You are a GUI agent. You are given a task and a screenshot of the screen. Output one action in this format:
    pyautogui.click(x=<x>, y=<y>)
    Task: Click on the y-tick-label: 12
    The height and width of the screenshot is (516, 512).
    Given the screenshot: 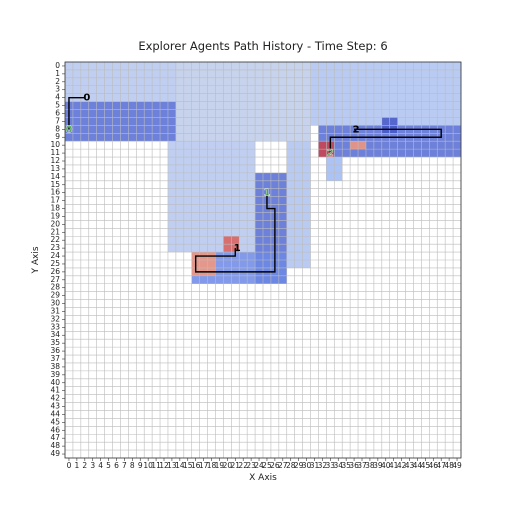 What is the action you would take?
    pyautogui.click(x=55, y=160)
    